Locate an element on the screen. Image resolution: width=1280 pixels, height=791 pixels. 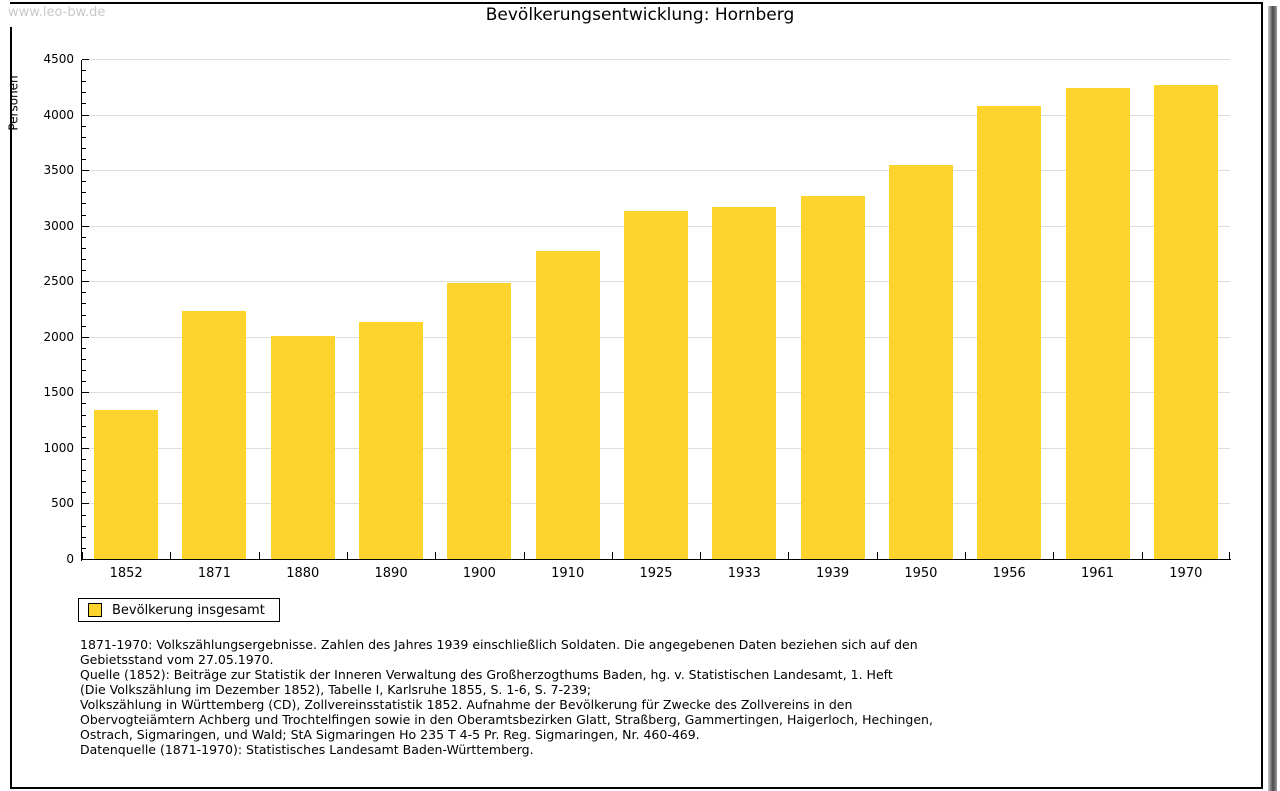
bar-1925 is located at coordinates (656, 385).